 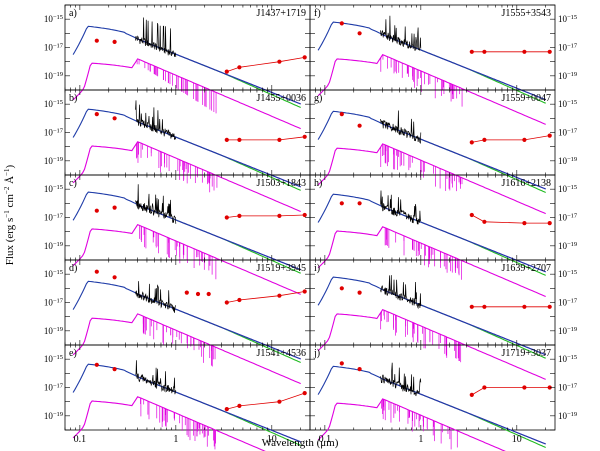 I want to click on panel-c: 10−15 10−17 10−19 c) J1503+1843, so click(x=177, y=234).